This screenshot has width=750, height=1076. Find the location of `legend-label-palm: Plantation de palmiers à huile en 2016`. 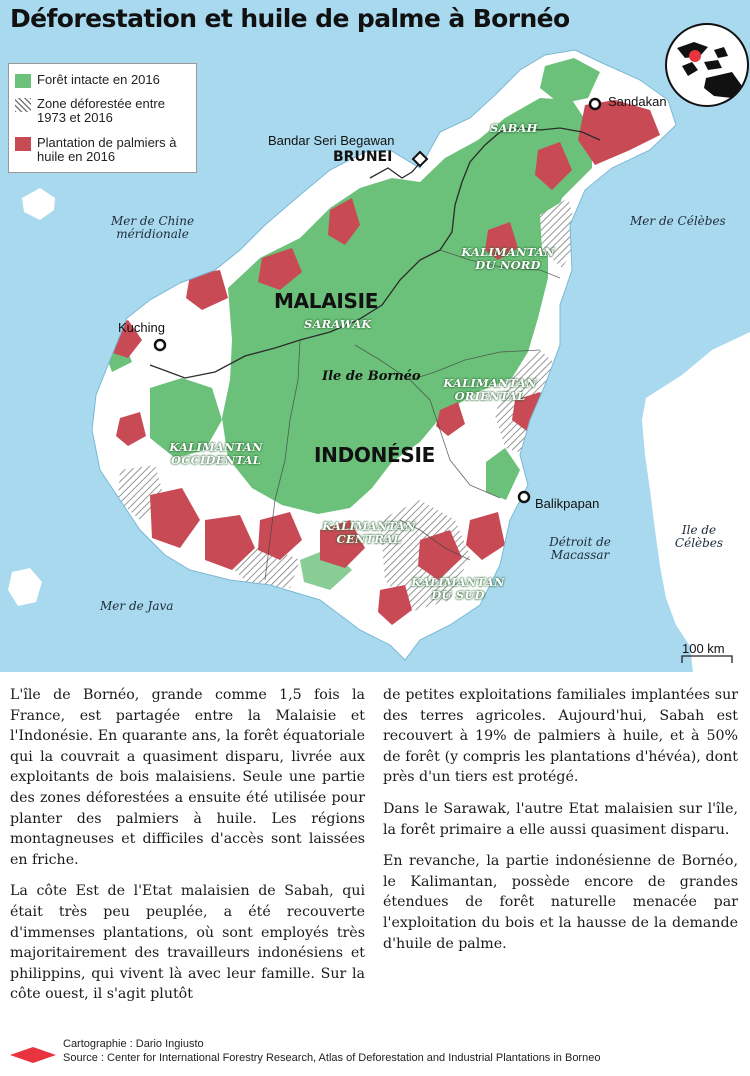

legend-label-palm: Plantation de palmiers à huile en 2016 is located at coordinates (107, 149).